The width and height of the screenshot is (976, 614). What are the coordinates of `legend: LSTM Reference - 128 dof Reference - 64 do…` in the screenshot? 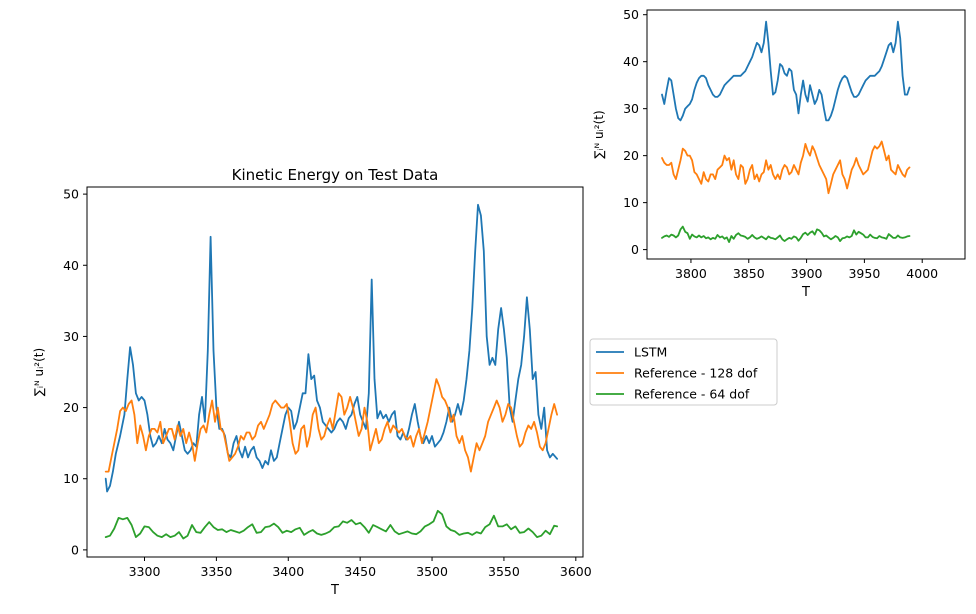 It's located at (683, 372).